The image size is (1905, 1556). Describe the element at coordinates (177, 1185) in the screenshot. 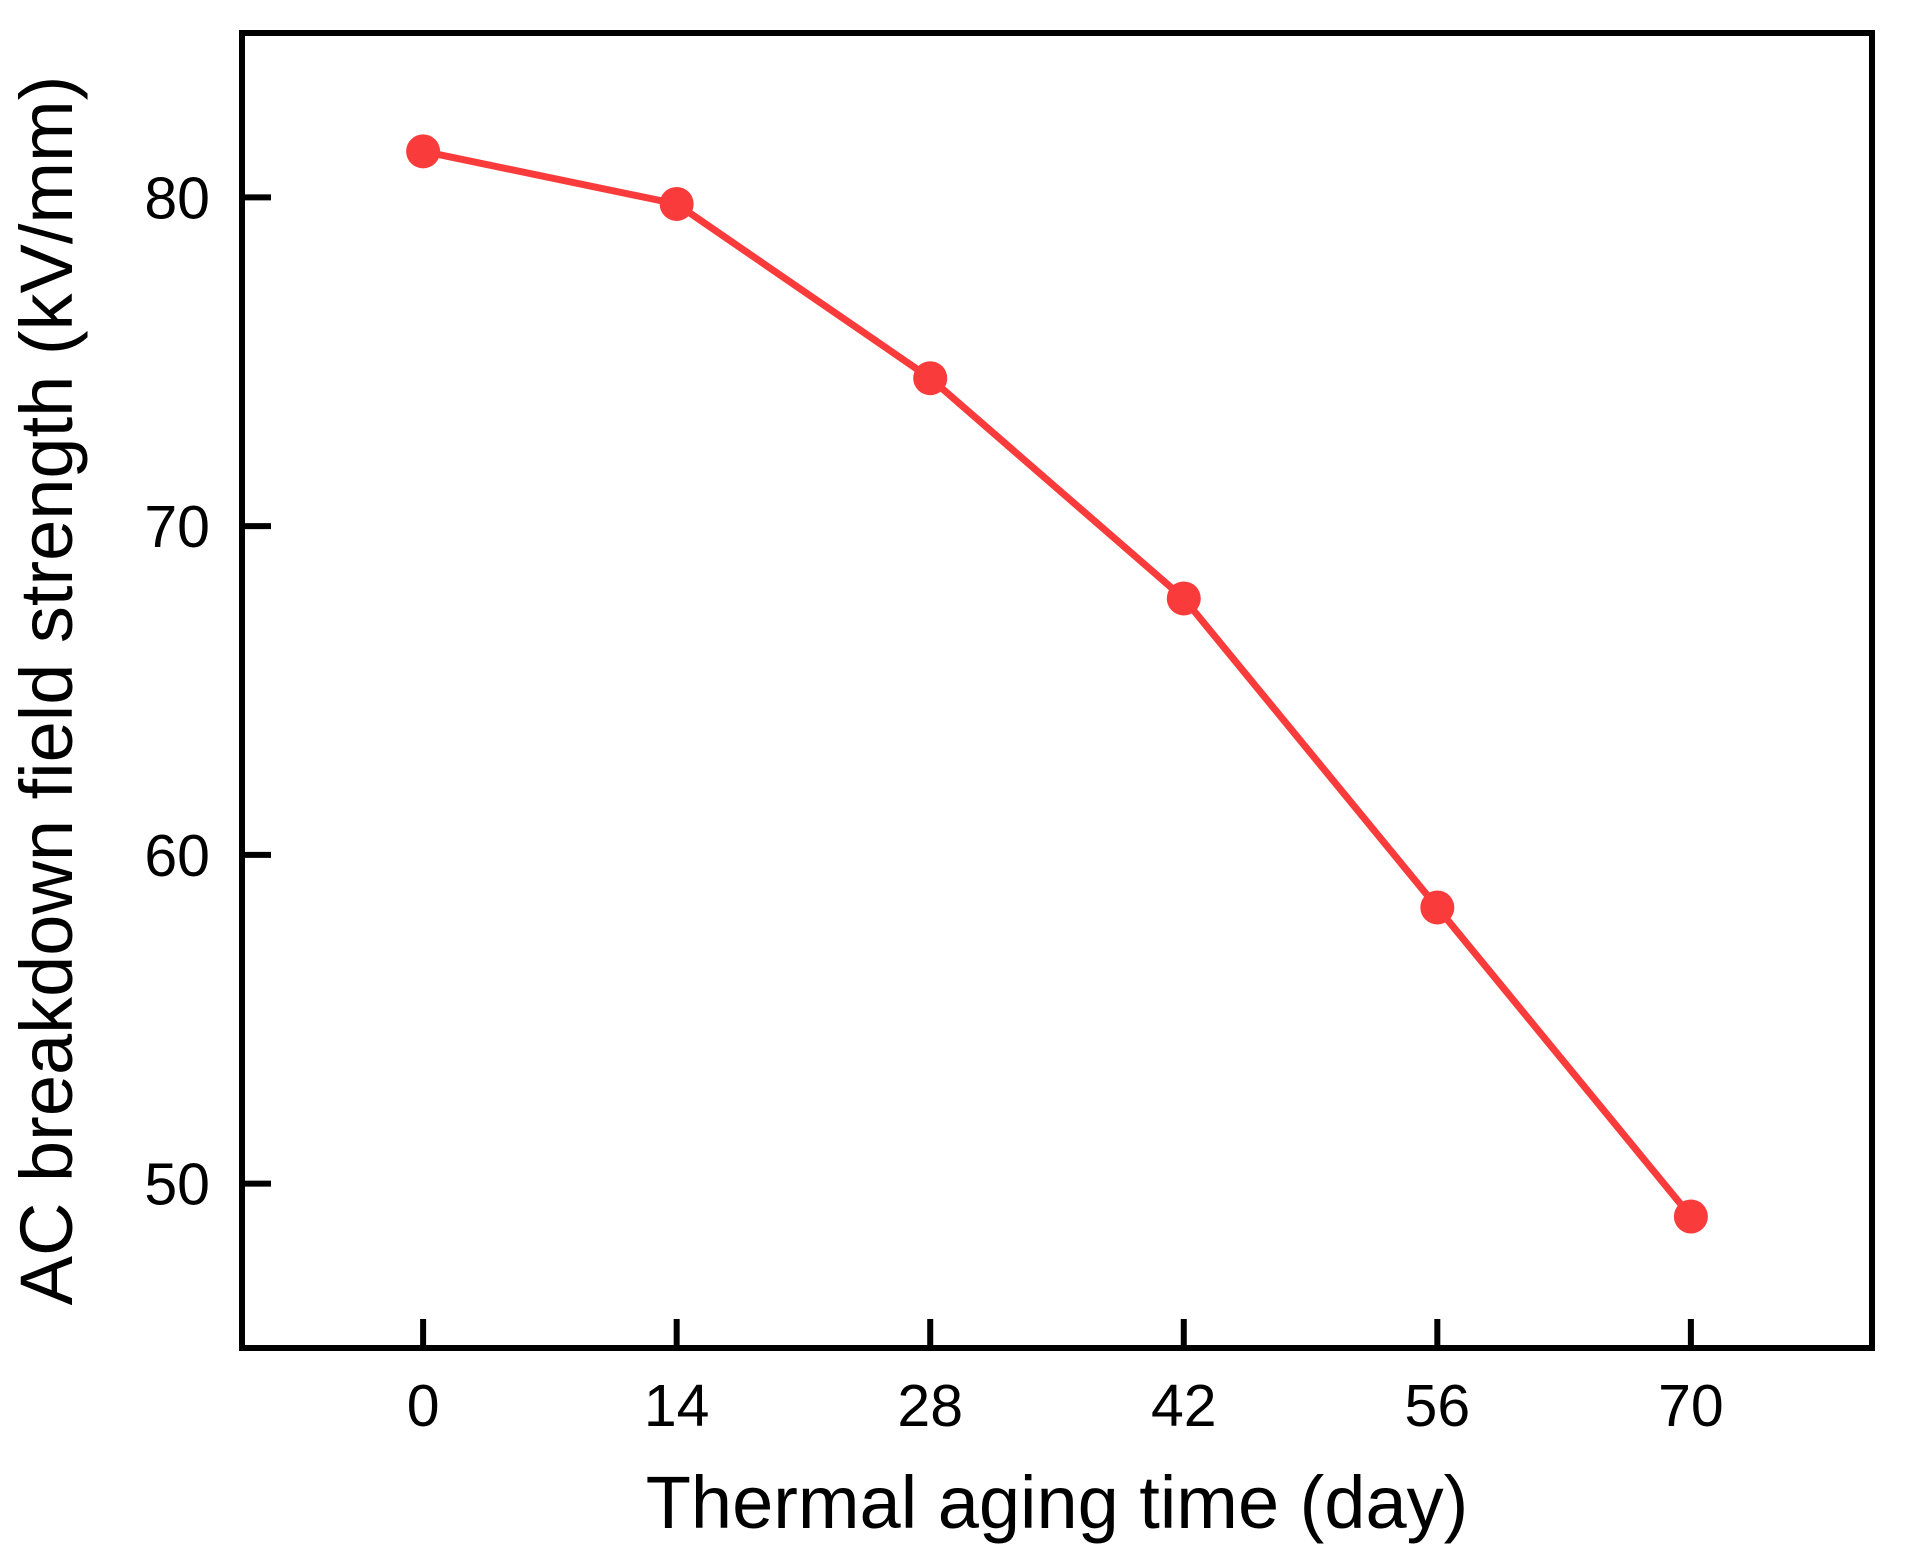

I see `y-tick-label: 50` at that location.